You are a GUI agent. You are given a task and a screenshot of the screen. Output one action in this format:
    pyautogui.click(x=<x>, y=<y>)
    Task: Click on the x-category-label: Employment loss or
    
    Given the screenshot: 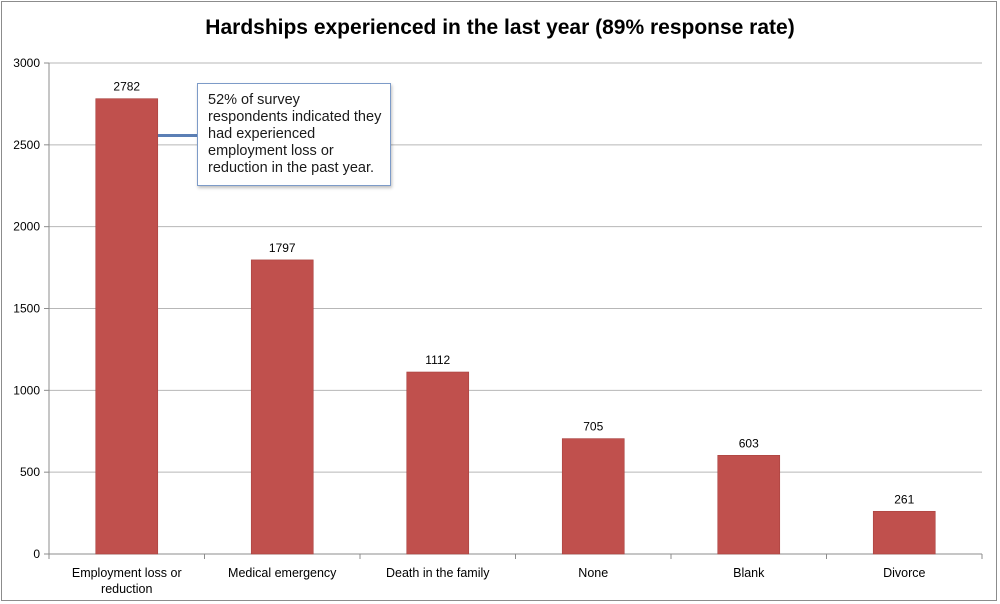 What is the action you would take?
    pyautogui.click(x=127, y=573)
    